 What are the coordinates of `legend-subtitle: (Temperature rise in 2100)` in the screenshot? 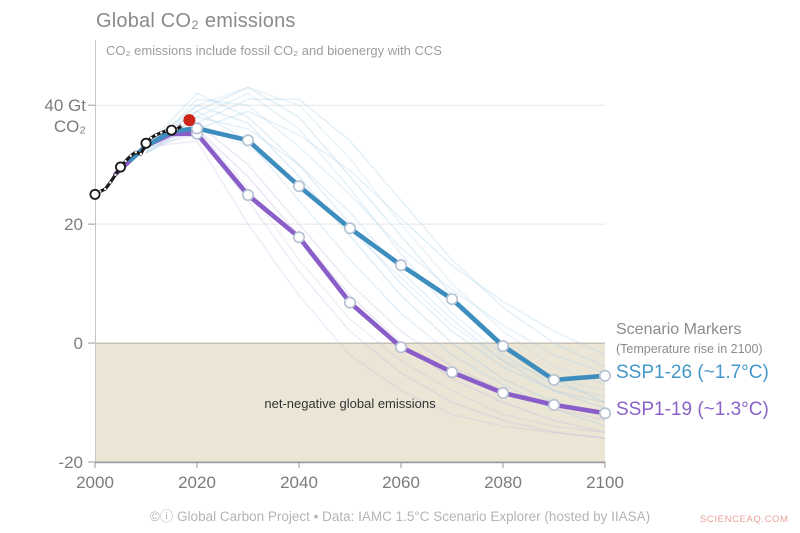 It's located at (689, 349).